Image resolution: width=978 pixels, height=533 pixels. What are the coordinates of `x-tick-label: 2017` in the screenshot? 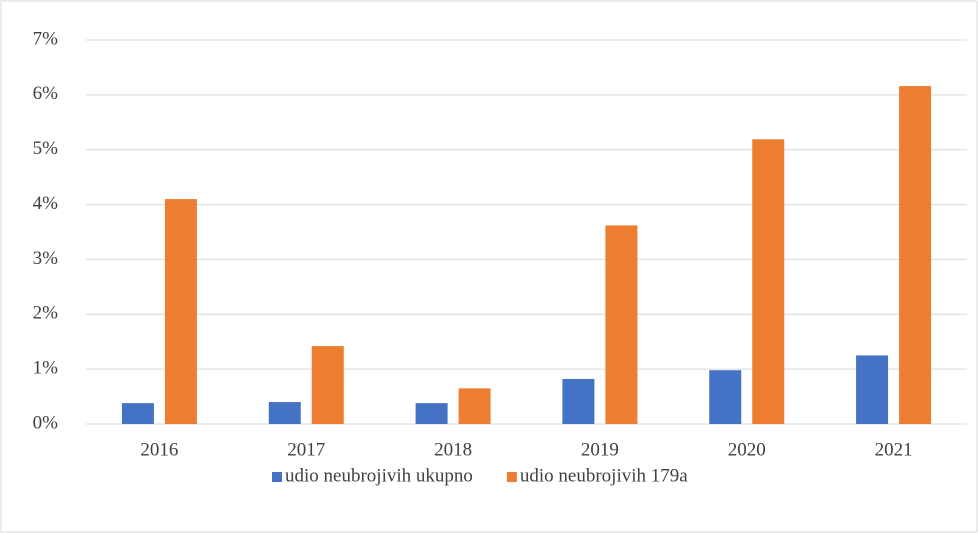 It's located at (306, 449).